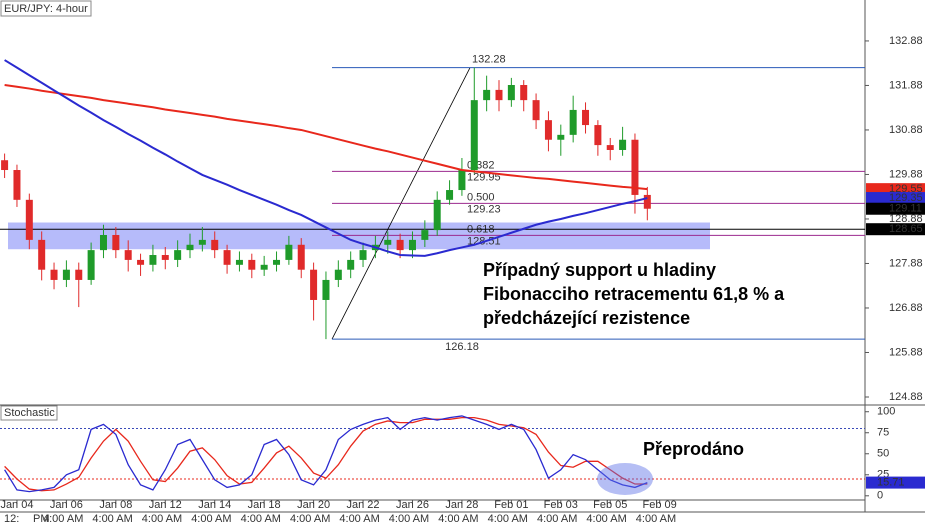 This screenshot has height=525, width=925. What do you see at coordinates (625, 479) in the screenshot?
I see `oversold-highlight` at bounding box center [625, 479].